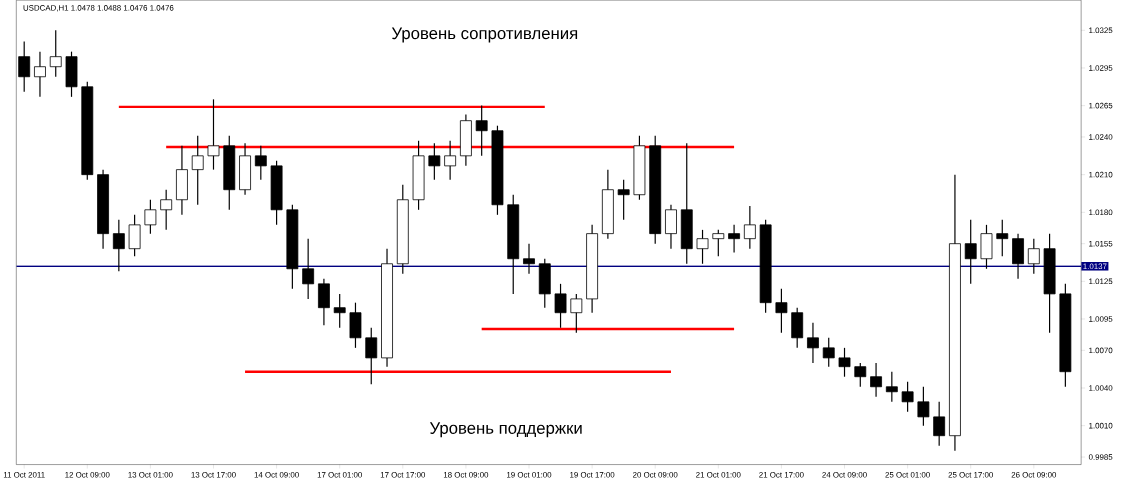 The height and width of the screenshot is (486, 1125). Describe the element at coordinates (484, 35) in the screenshot. I see `annotation: Уровень сопротивления` at that location.